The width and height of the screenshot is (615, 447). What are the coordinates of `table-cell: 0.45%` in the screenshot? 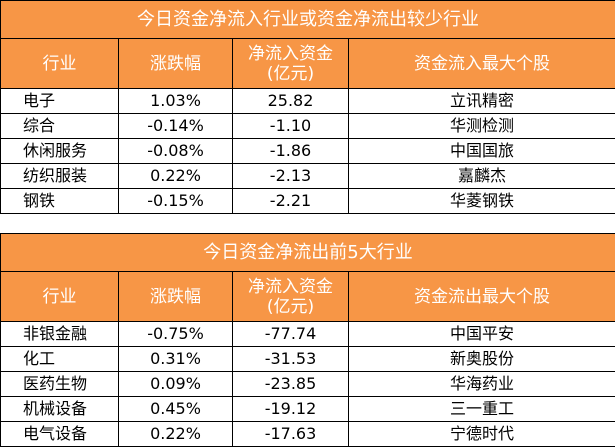 It's located at (176, 409).